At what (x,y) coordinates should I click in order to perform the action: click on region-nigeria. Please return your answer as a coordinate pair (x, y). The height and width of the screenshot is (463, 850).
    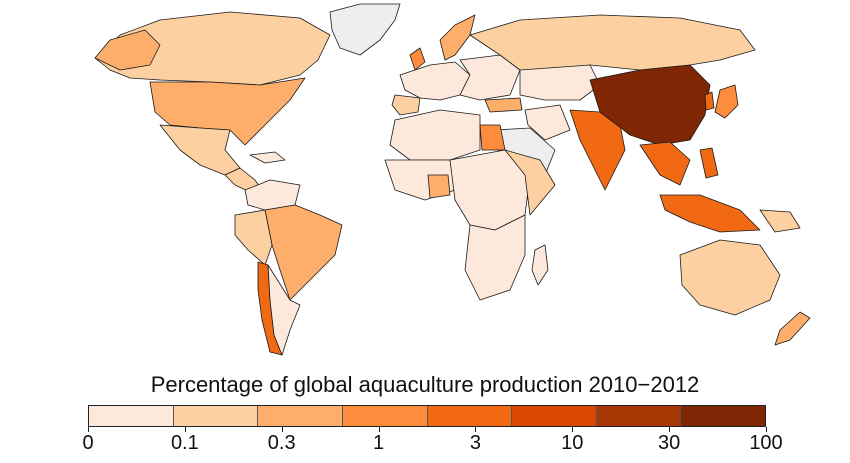
    Looking at the image, I should click on (439, 186).